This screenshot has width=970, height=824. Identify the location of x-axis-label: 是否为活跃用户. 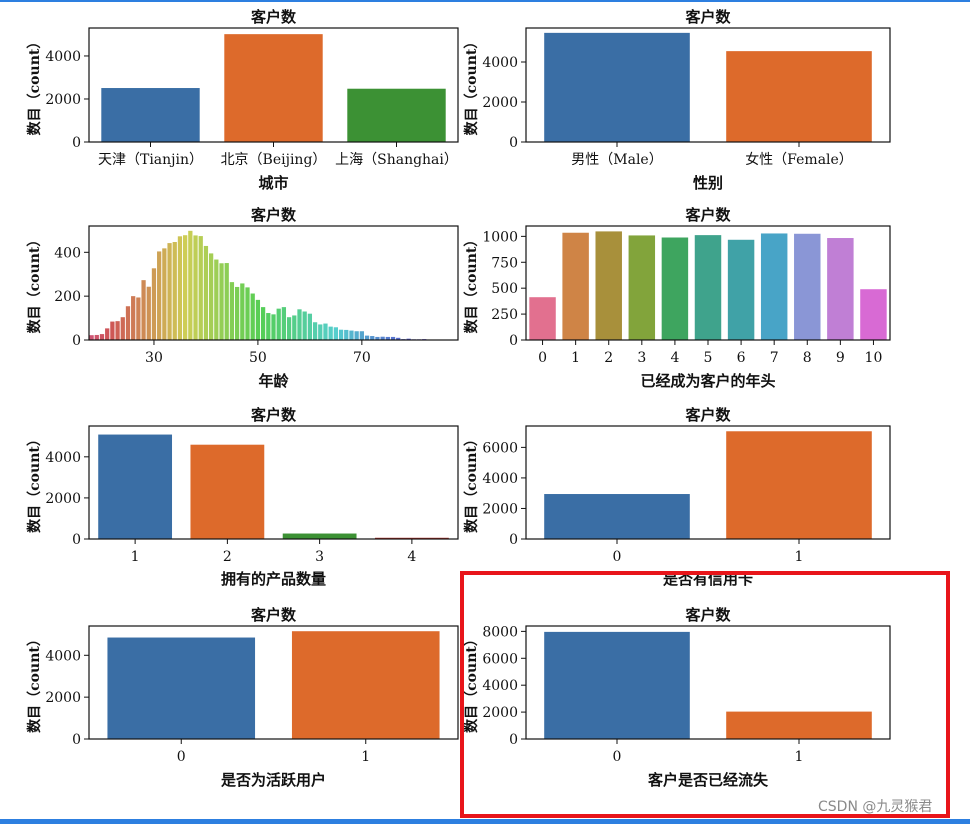
(273, 780).